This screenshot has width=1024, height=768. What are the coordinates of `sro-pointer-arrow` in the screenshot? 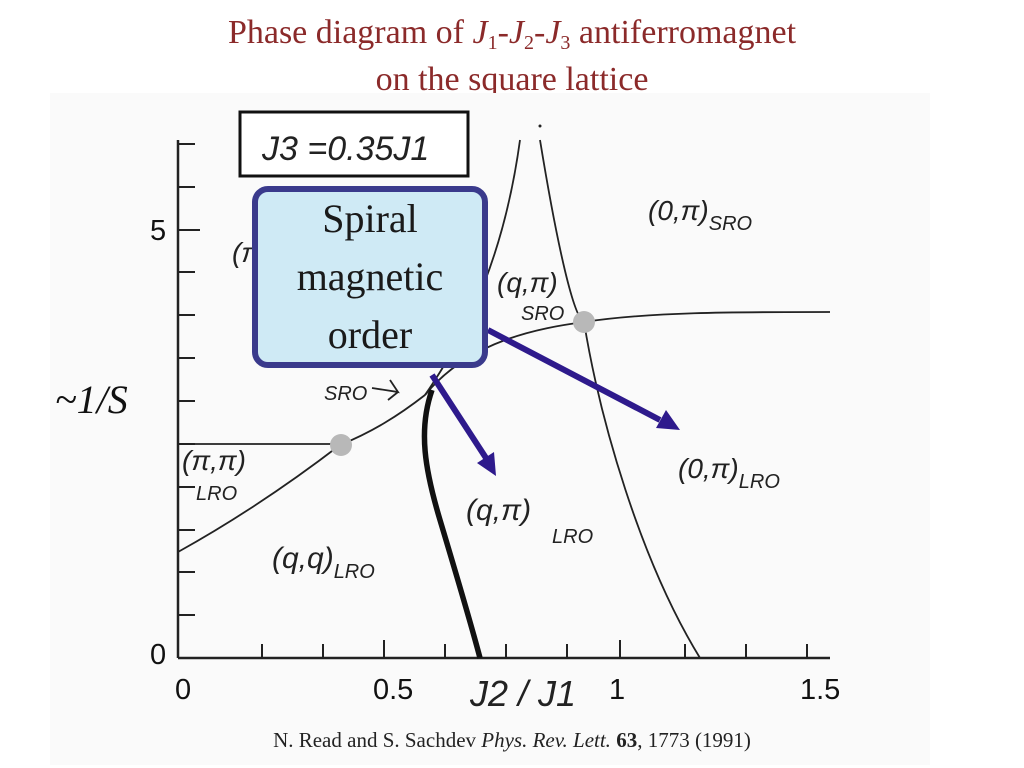 It's located at (385, 390).